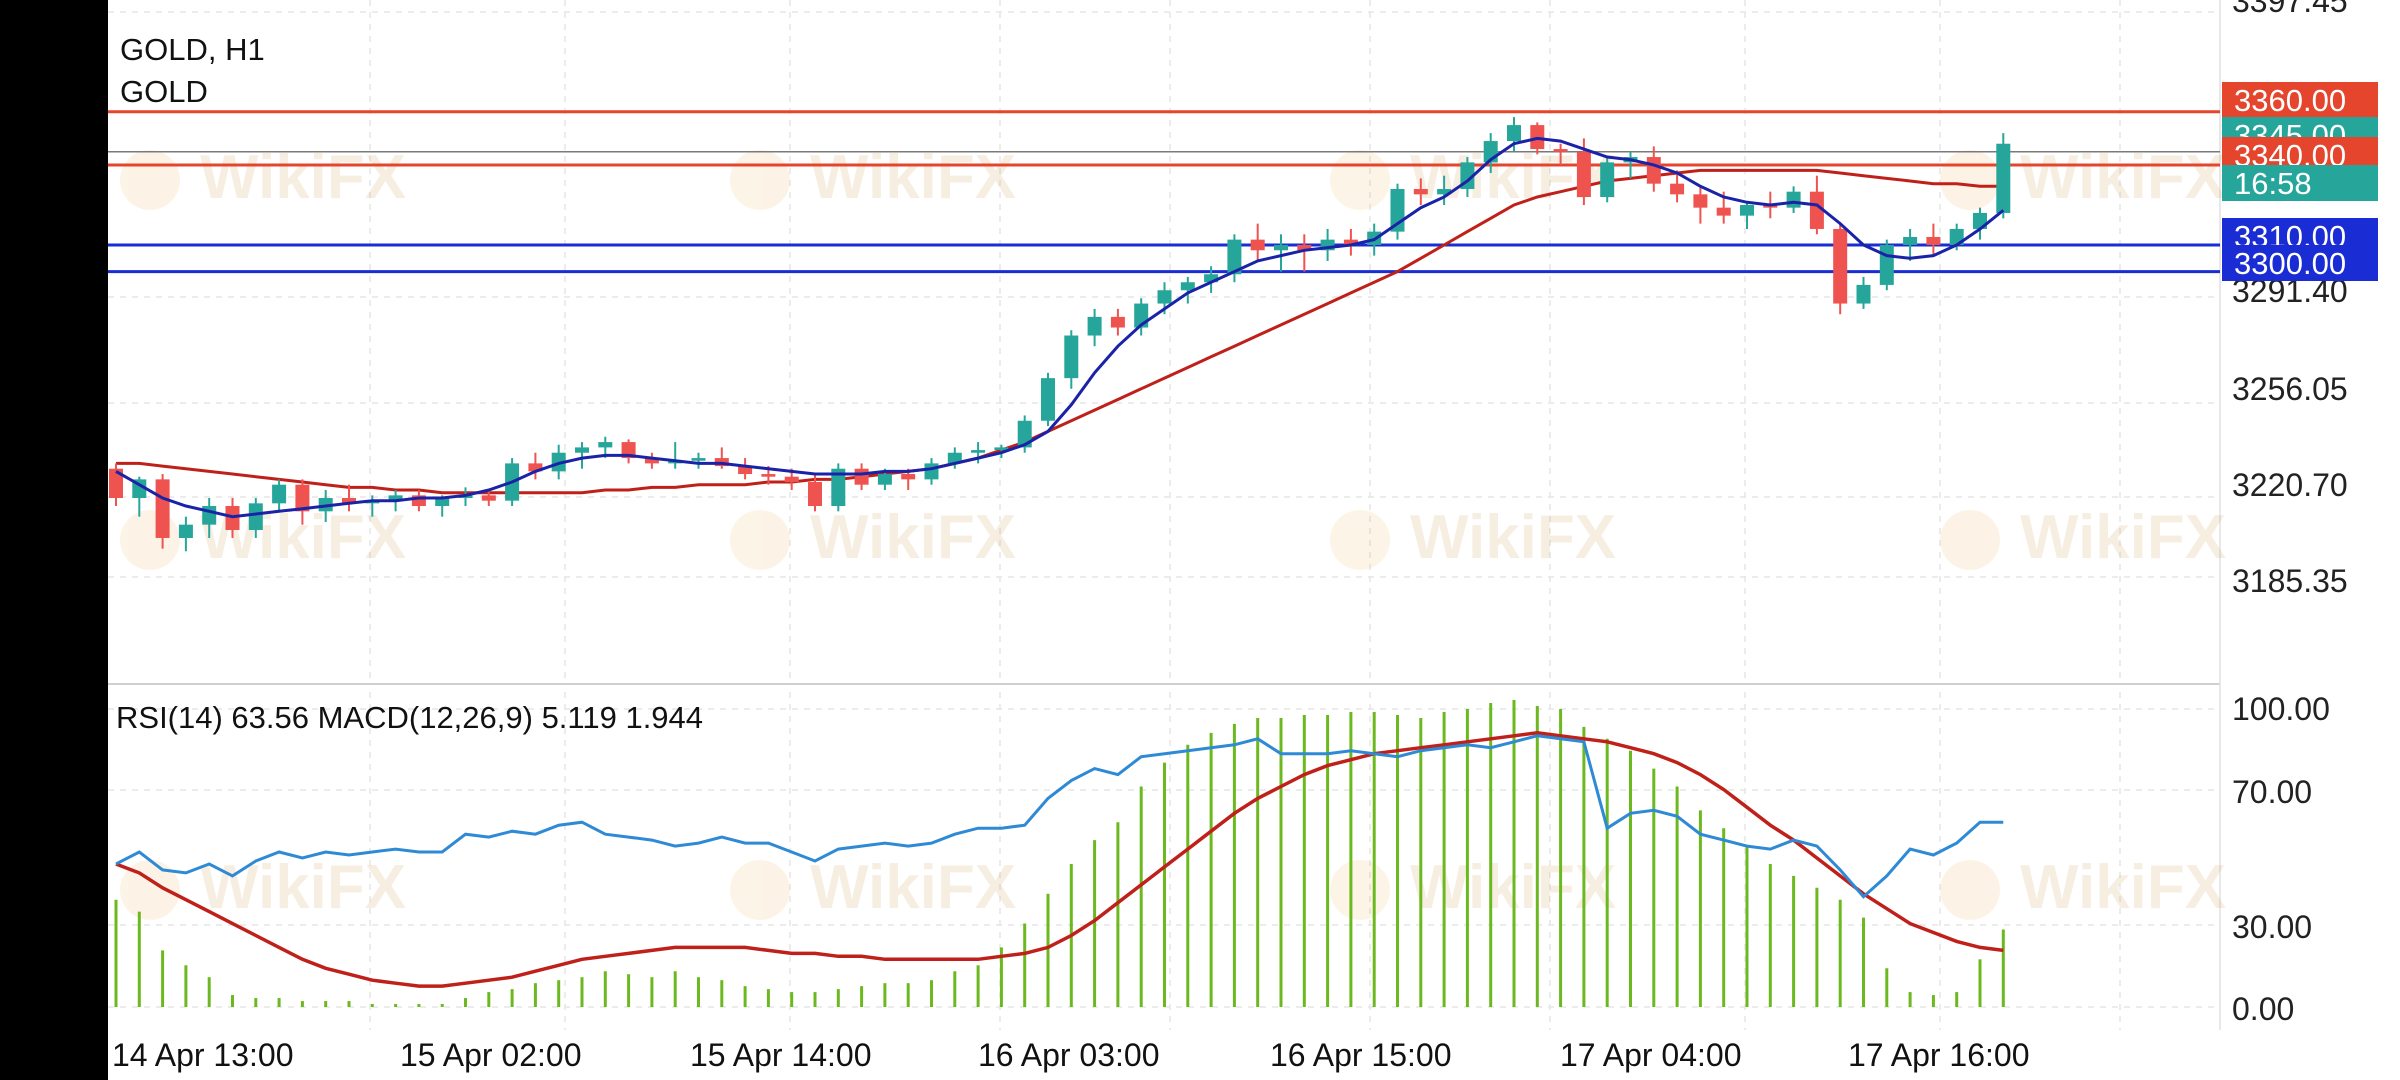 This screenshot has width=2400, height=1080. I want to click on rsi-path, so click(1059, 816).